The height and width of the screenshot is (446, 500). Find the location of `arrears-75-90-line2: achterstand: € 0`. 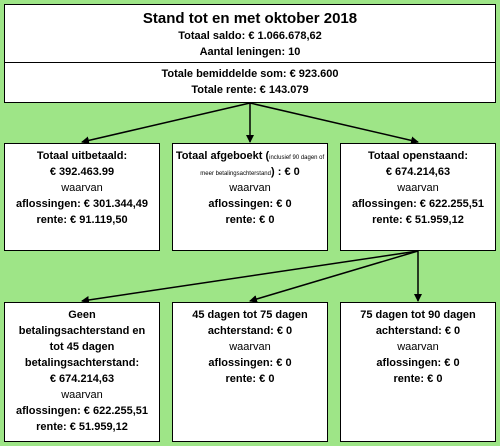

arrears-75-90-line2: achterstand: € 0 is located at coordinates (418, 331).